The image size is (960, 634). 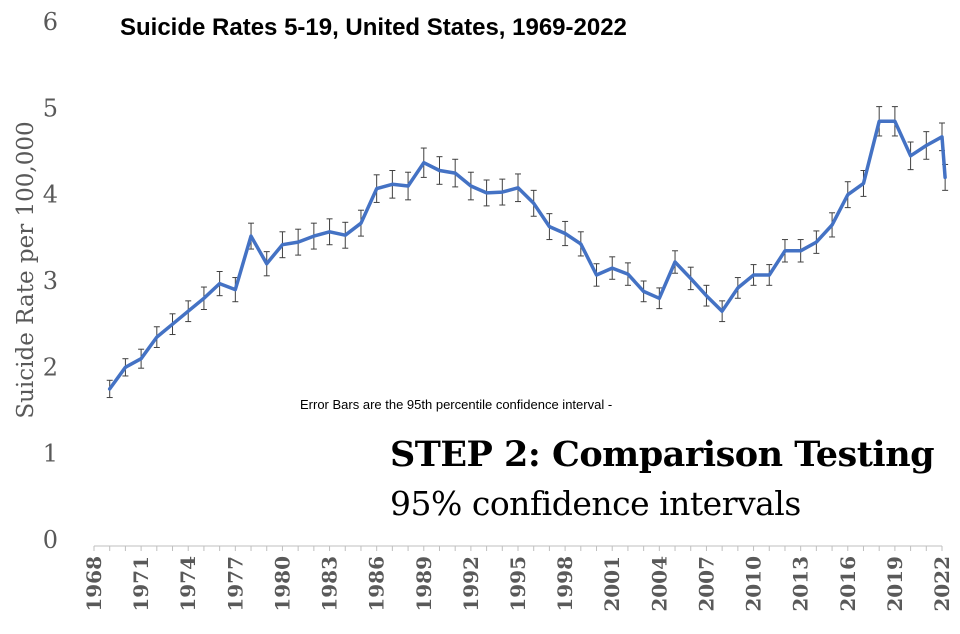 I want to click on step-subtitle: 95% confidence intervals, so click(x=595, y=503).